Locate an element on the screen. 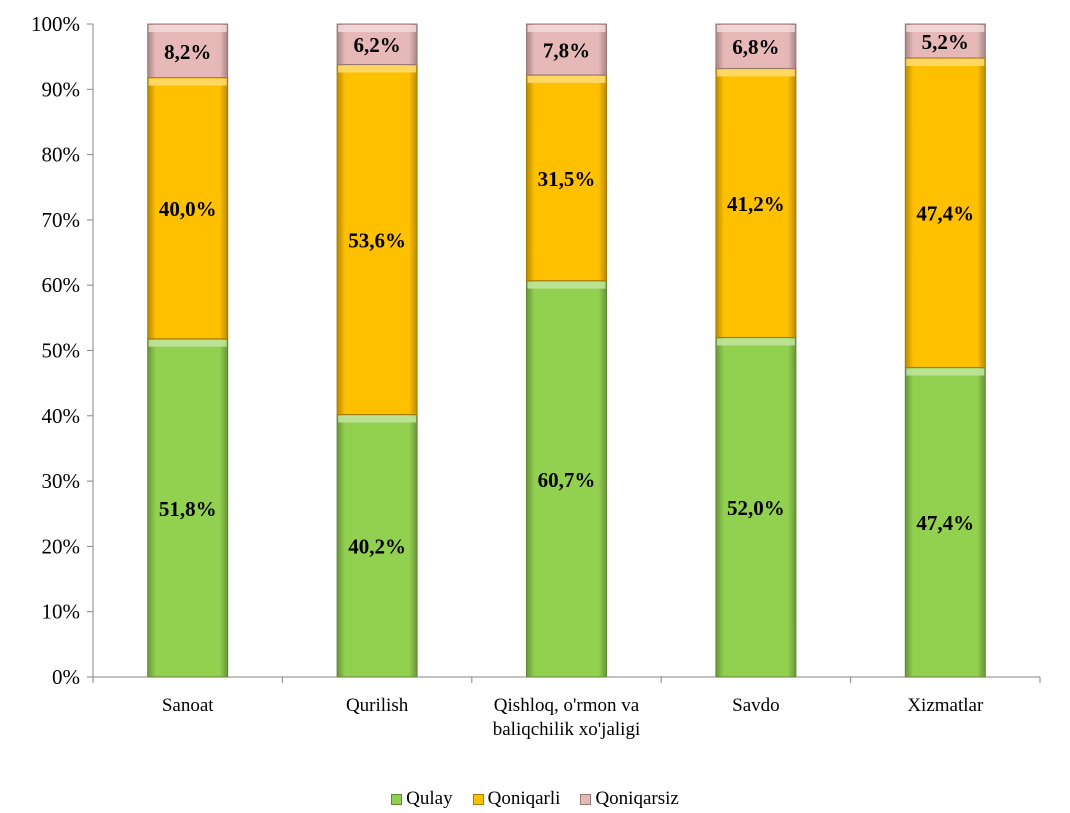 The width and height of the screenshot is (1070, 813). legend-swatch-qulay is located at coordinates (397, 799).